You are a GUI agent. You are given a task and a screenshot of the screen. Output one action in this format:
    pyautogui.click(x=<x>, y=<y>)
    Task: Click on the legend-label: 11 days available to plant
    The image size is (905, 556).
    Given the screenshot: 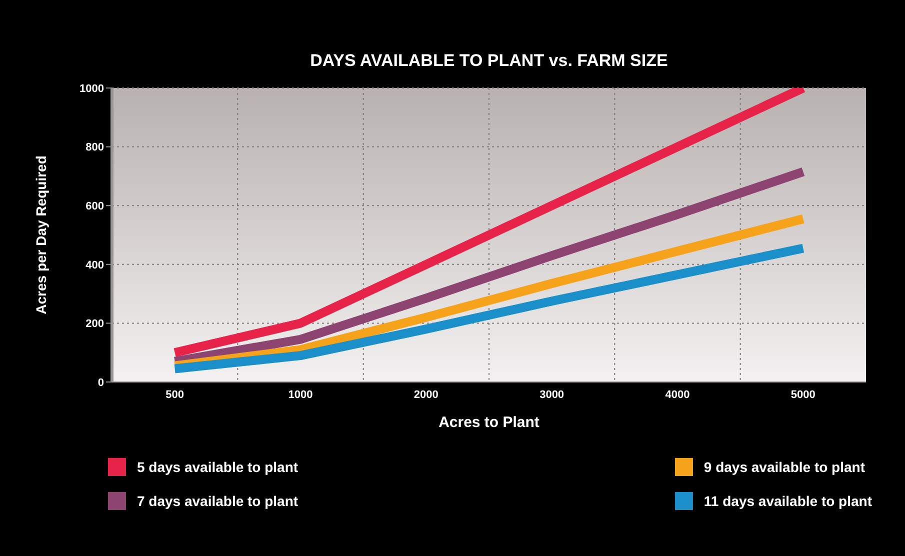 What is the action you would take?
    pyautogui.click(x=788, y=501)
    